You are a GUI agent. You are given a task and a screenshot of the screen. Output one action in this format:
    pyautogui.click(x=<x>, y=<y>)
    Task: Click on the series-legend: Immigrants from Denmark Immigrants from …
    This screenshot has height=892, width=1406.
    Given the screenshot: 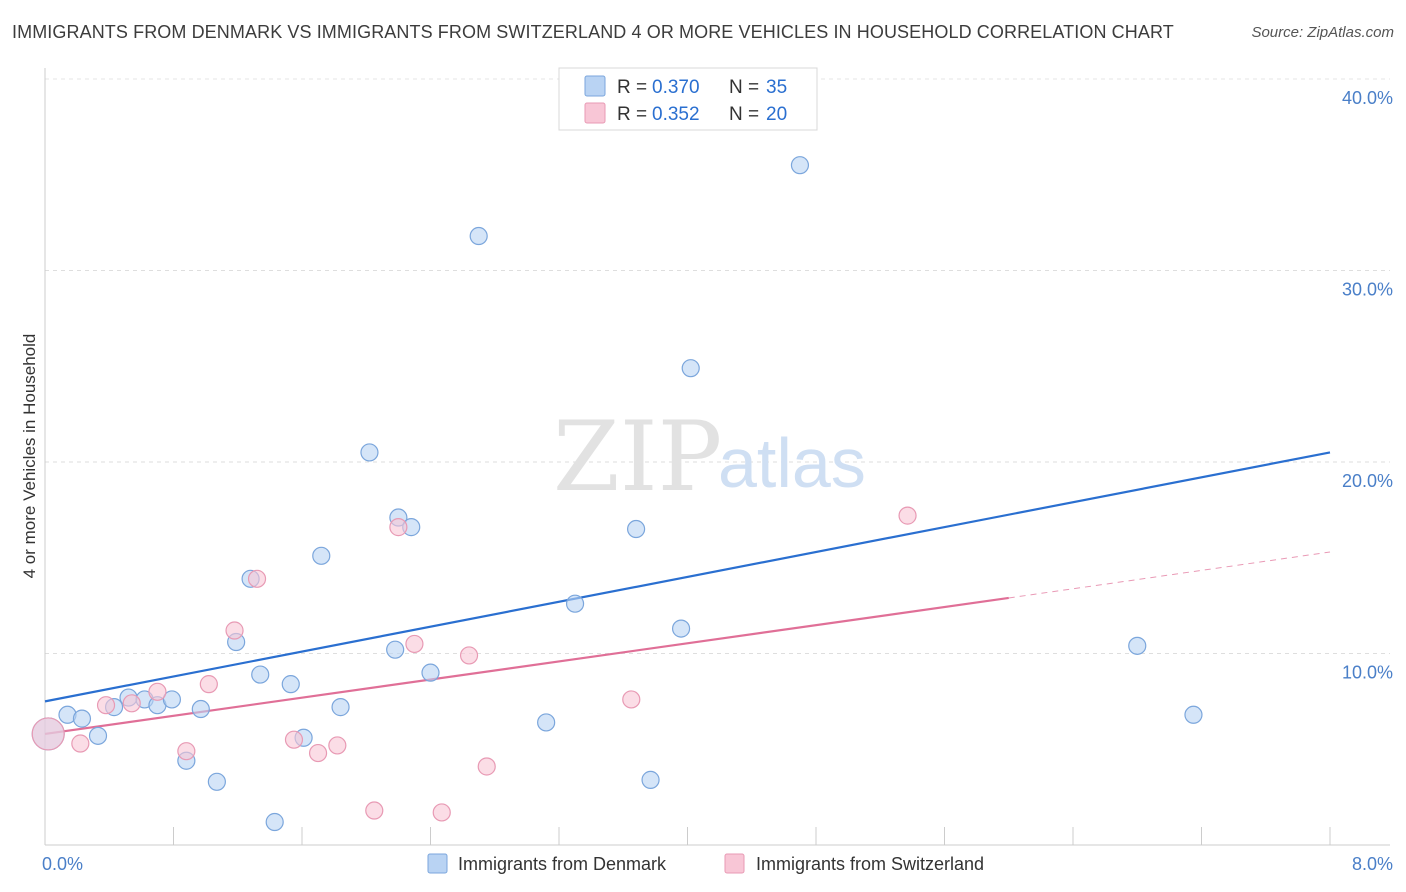 What is the action you would take?
    pyautogui.click(x=705, y=863)
    